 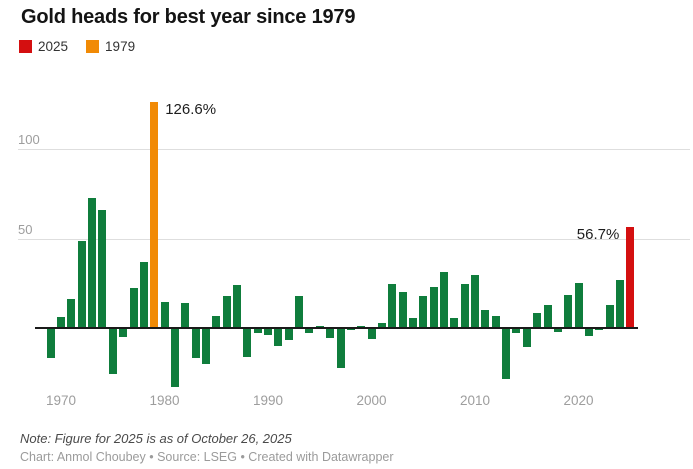 What do you see at coordinates (578, 305) in the screenshot?
I see `bar-2020` at bounding box center [578, 305].